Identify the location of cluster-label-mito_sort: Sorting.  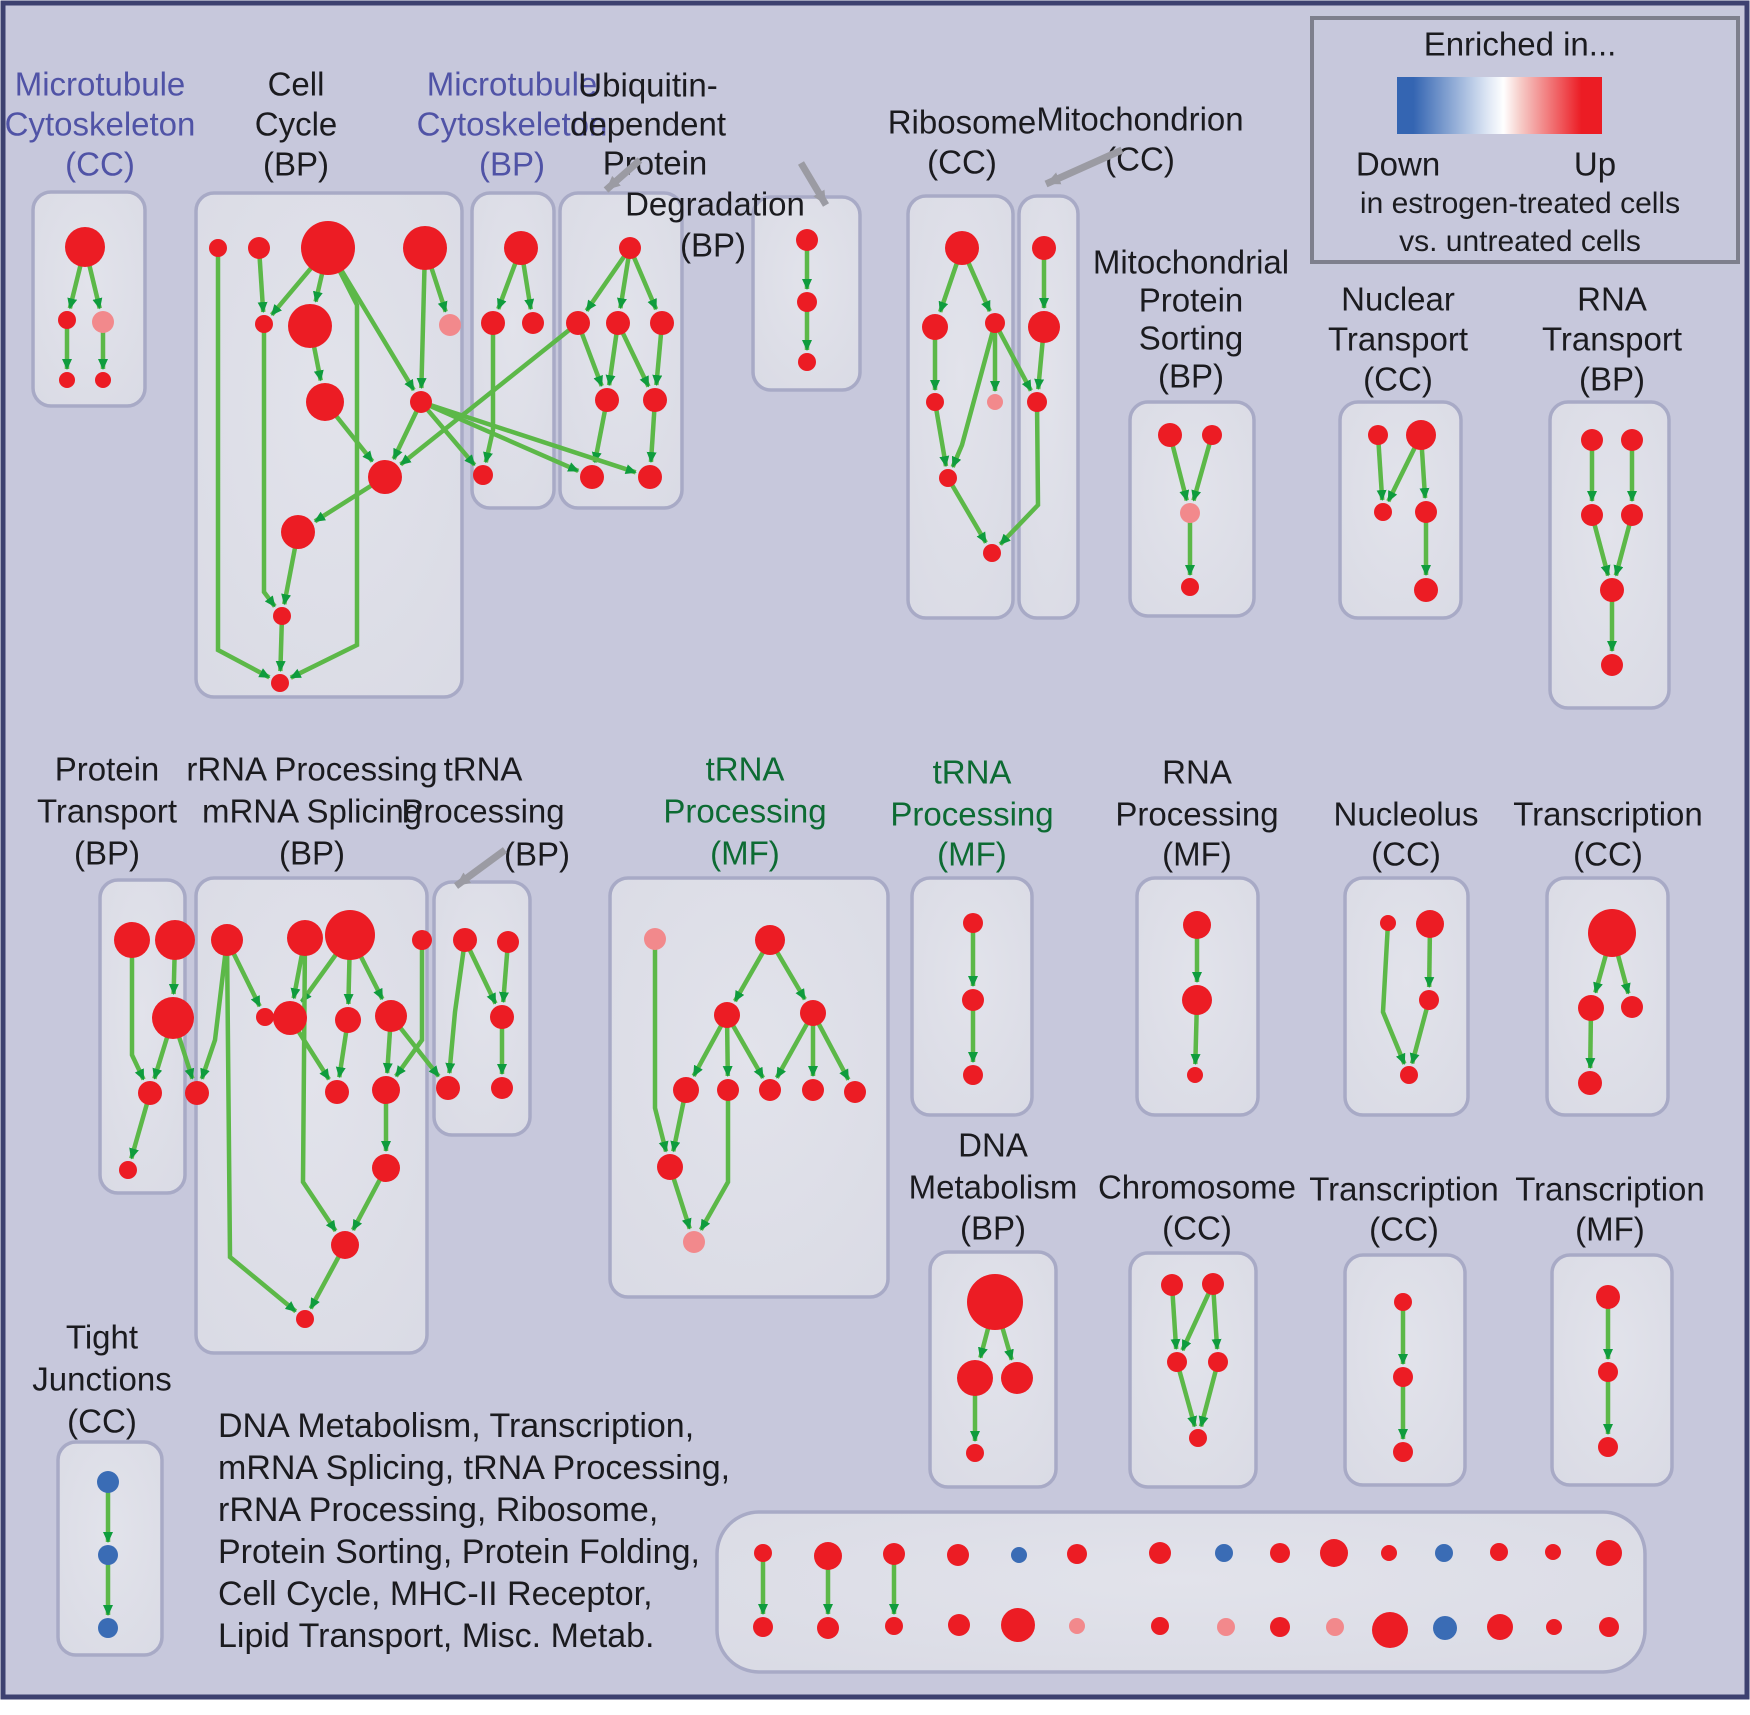
(1191, 338).